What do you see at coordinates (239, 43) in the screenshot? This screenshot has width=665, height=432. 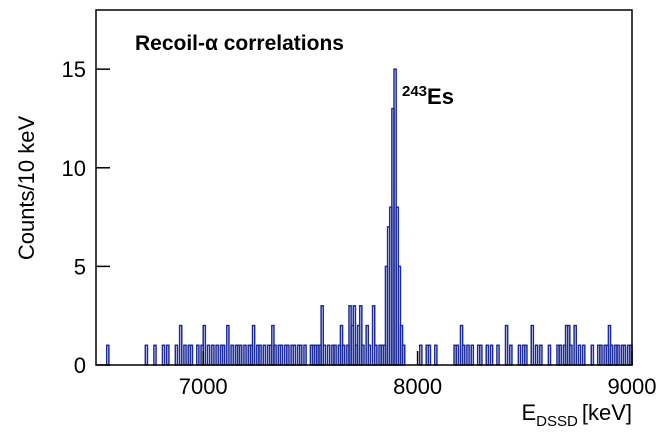 I see `chart-title: Recoil-α correlations` at bounding box center [239, 43].